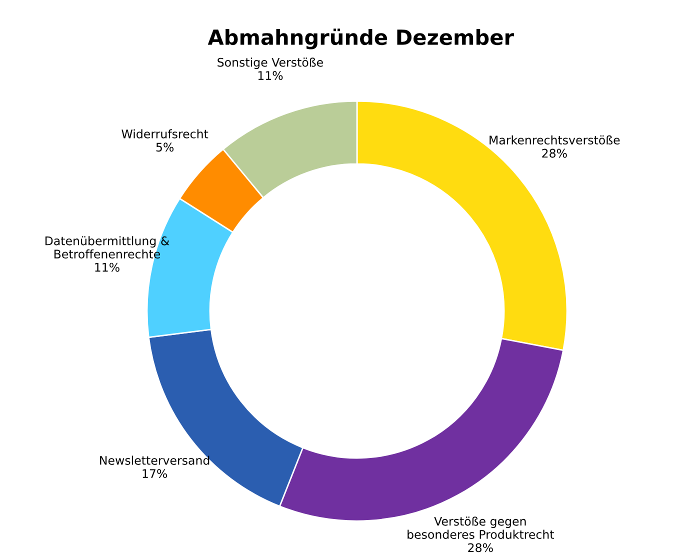 Image resolution: width=694 pixels, height=557 pixels. Describe the element at coordinates (555, 140) in the screenshot. I see `slice-label: Markenrechtsverstöße` at that location.